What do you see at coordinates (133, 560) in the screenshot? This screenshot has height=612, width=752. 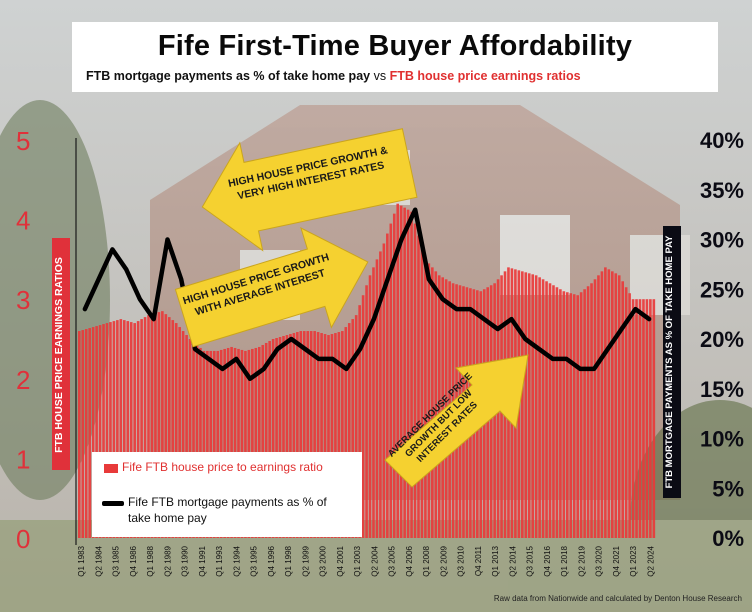 I see `x-tick-label: Q4 1986` at bounding box center [133, 560].